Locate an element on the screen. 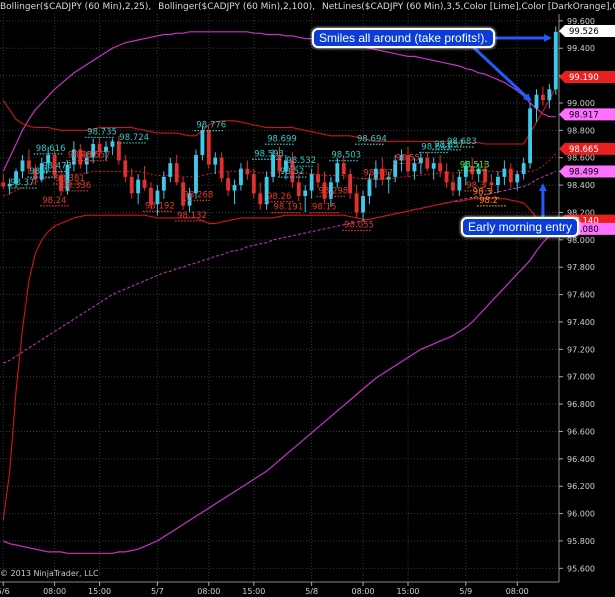  net-line-value: 98.55 is located at coordinates (408, 158).